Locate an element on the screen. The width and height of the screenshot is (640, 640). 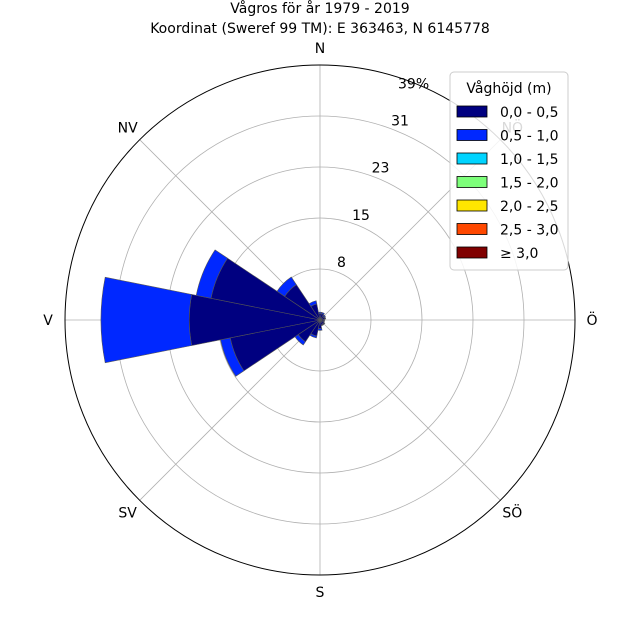
legend-title: Våghöjd (m) is located at coordinates (508, 88).